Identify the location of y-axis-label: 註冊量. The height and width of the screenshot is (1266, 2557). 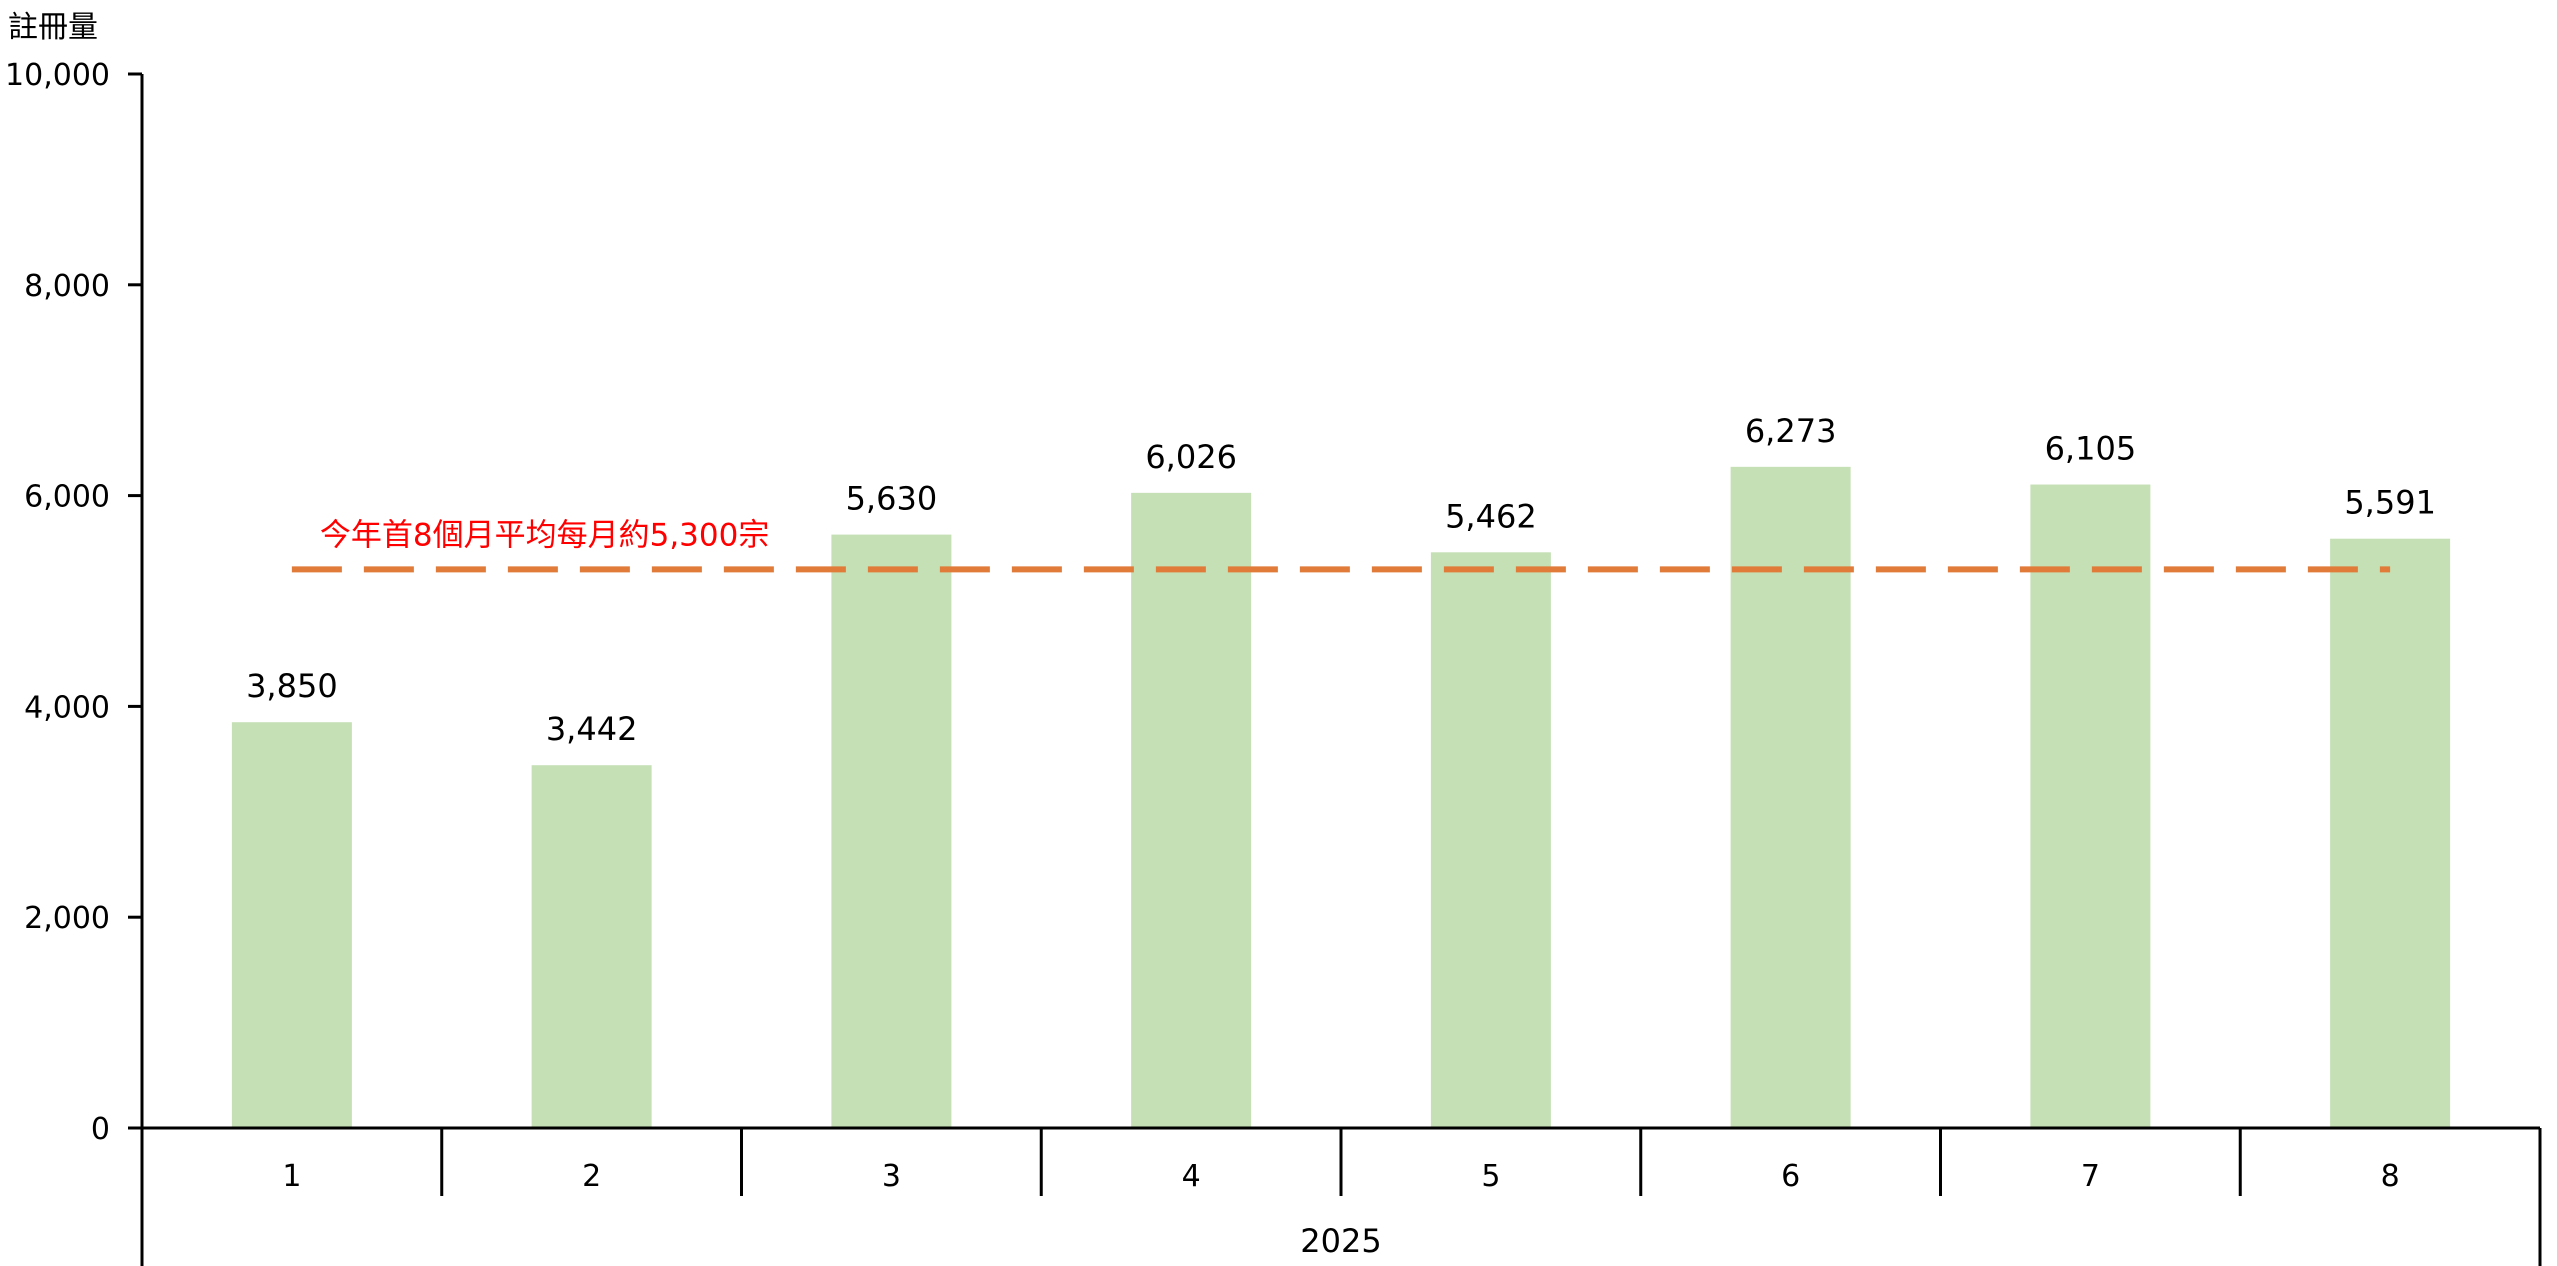
(53, 27).